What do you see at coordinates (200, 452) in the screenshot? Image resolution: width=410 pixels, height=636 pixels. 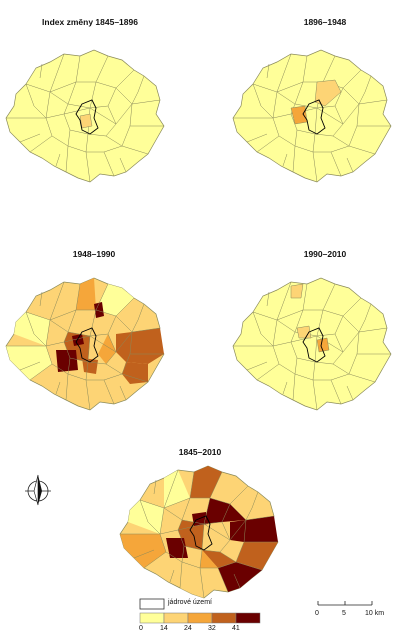 I see `panel-title-5: 1845–2010` at bounding box center [200, 452].